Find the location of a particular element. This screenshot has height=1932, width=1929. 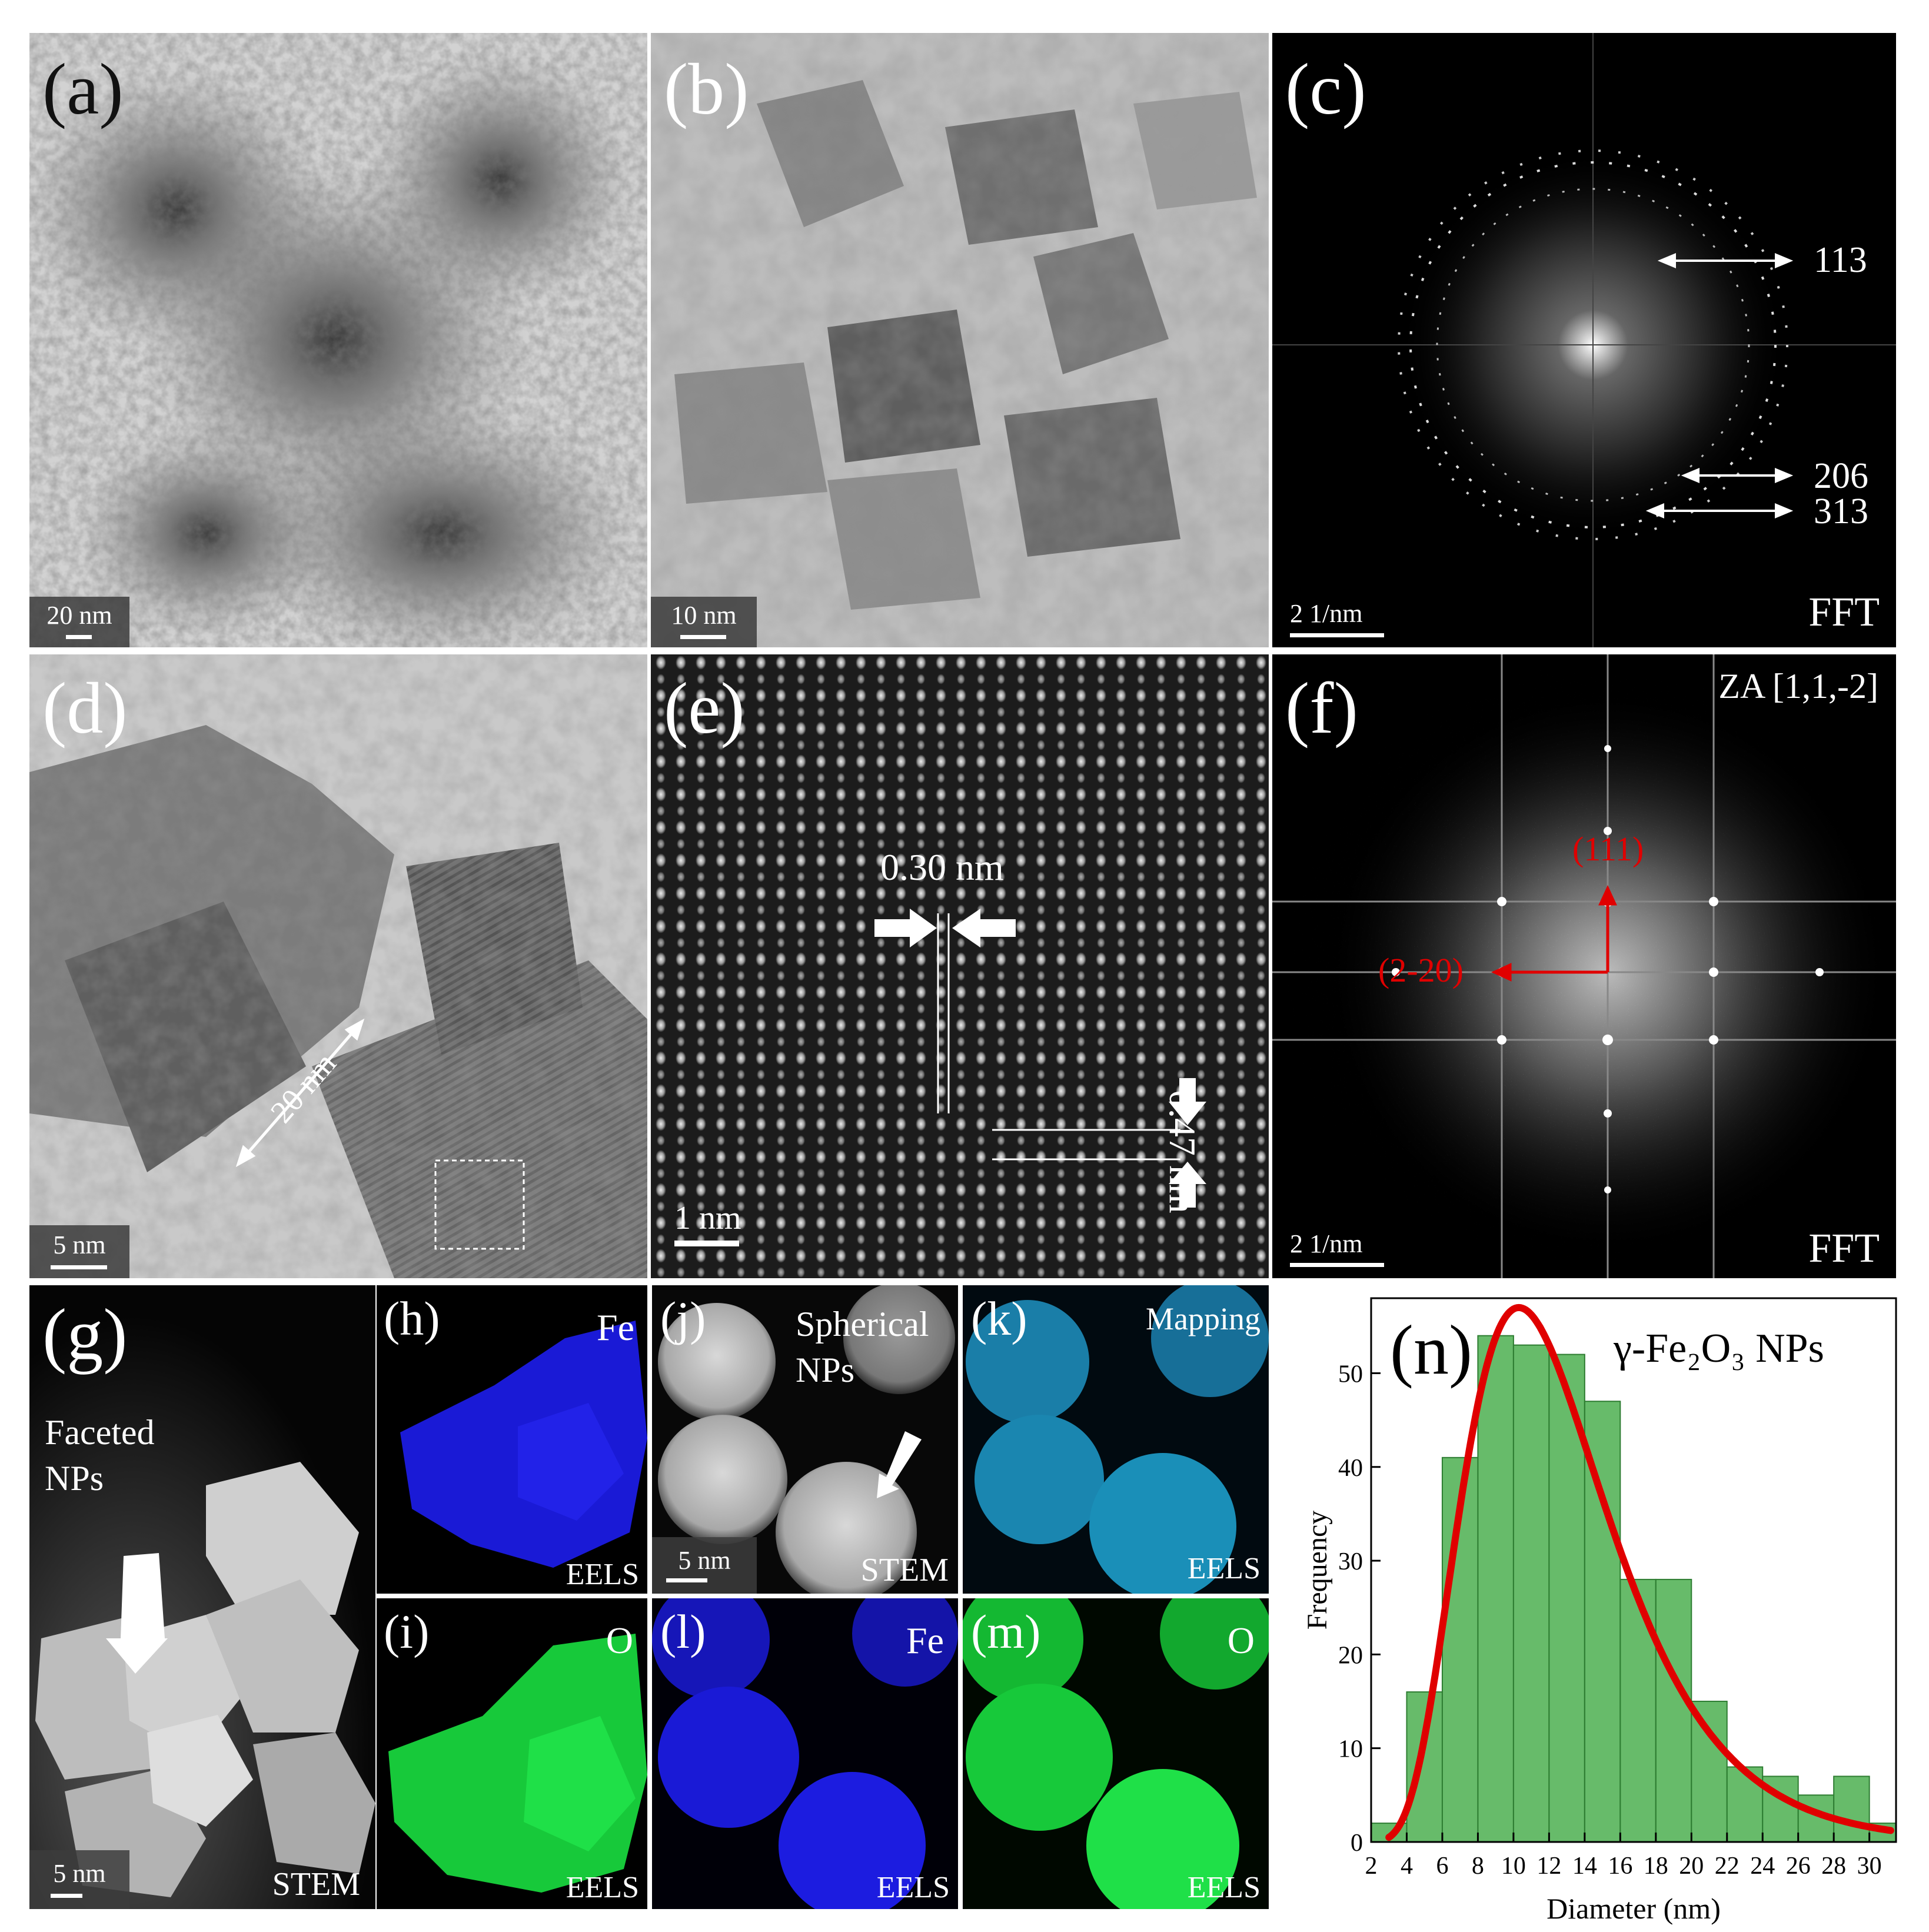

x-tick-label: 8 is located at coordinates (1478, 1866).